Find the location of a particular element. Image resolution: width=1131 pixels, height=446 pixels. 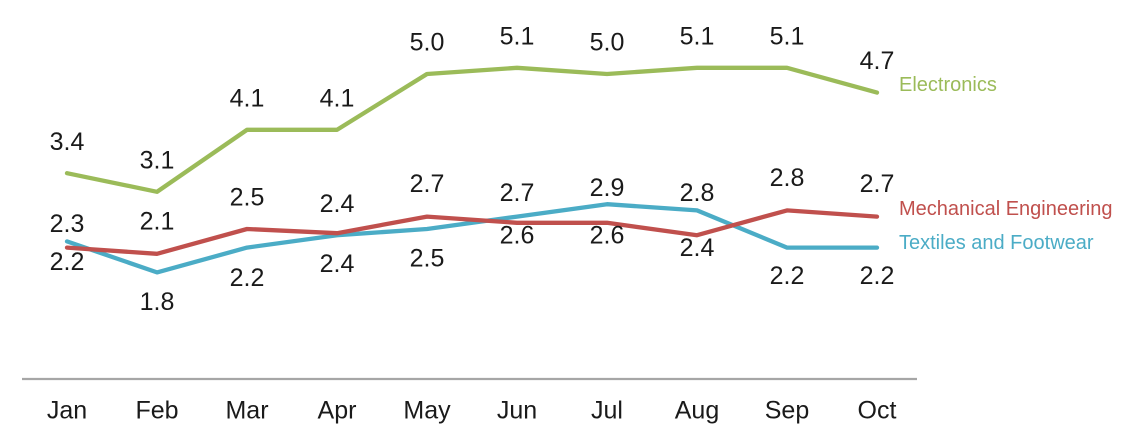

x-axis-label-aug: Aug is located at coordinates (697, 411).